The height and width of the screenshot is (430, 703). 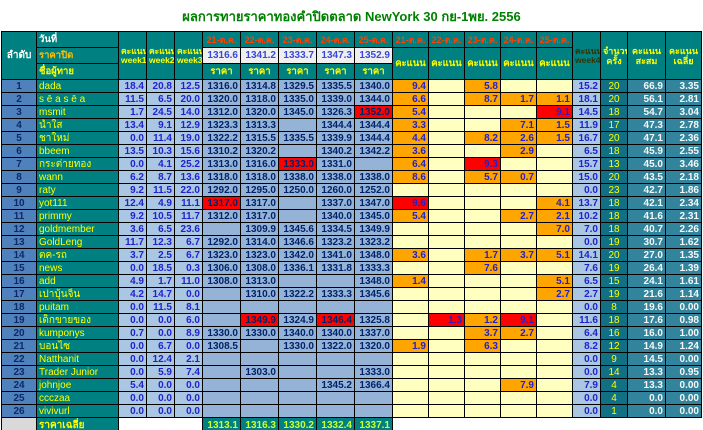 I want to click on count-cell: 19, so click(x=614, y=242).